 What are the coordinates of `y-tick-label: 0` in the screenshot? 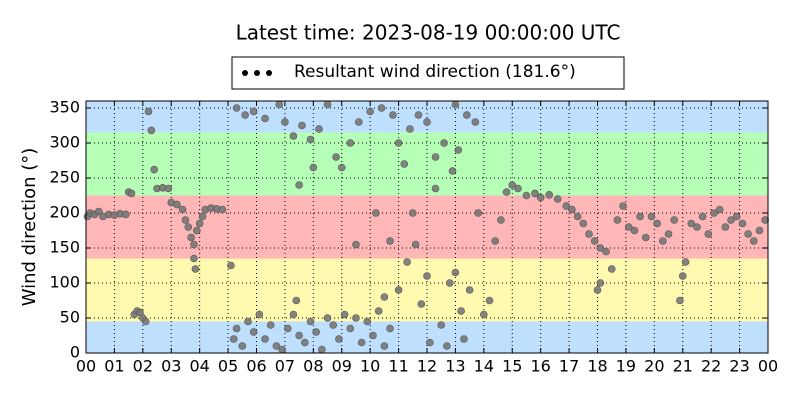 It's located at (75, 352).